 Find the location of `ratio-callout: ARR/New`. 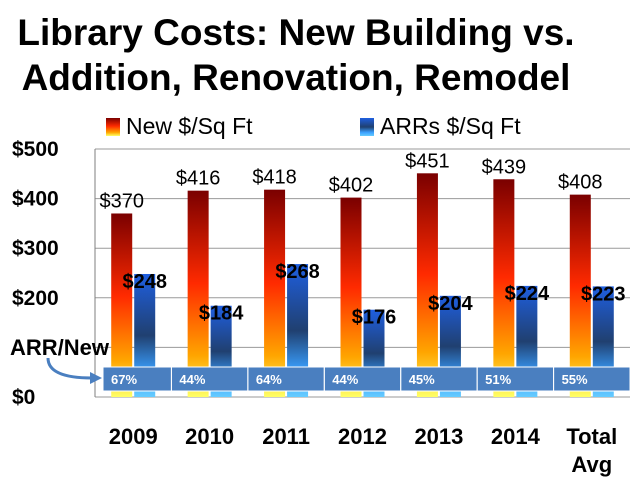

ratio-callout: ARR/New is located at coordinates (60, 359).